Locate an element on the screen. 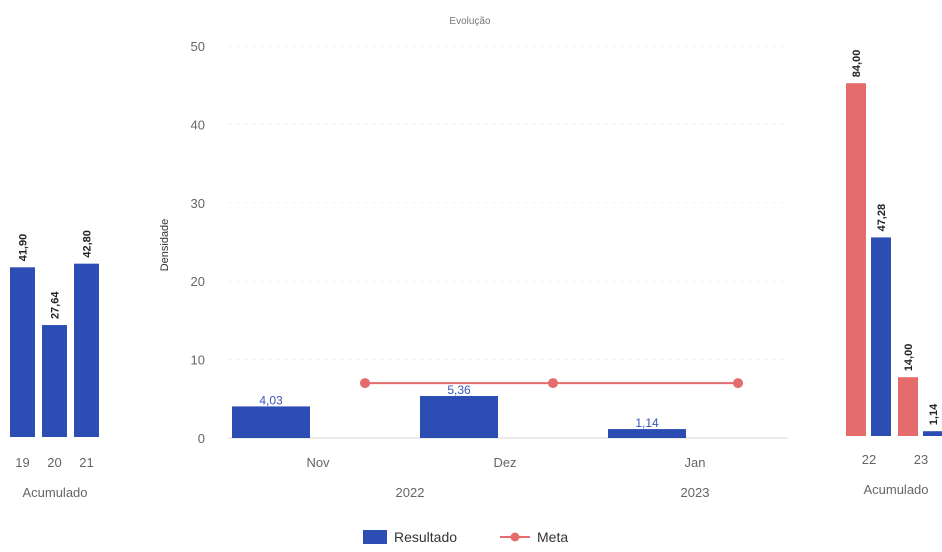 Image resolution: width=942 pixels, height=552 pixels. right-cat-22: 22 is located at coordinates (869, 459).